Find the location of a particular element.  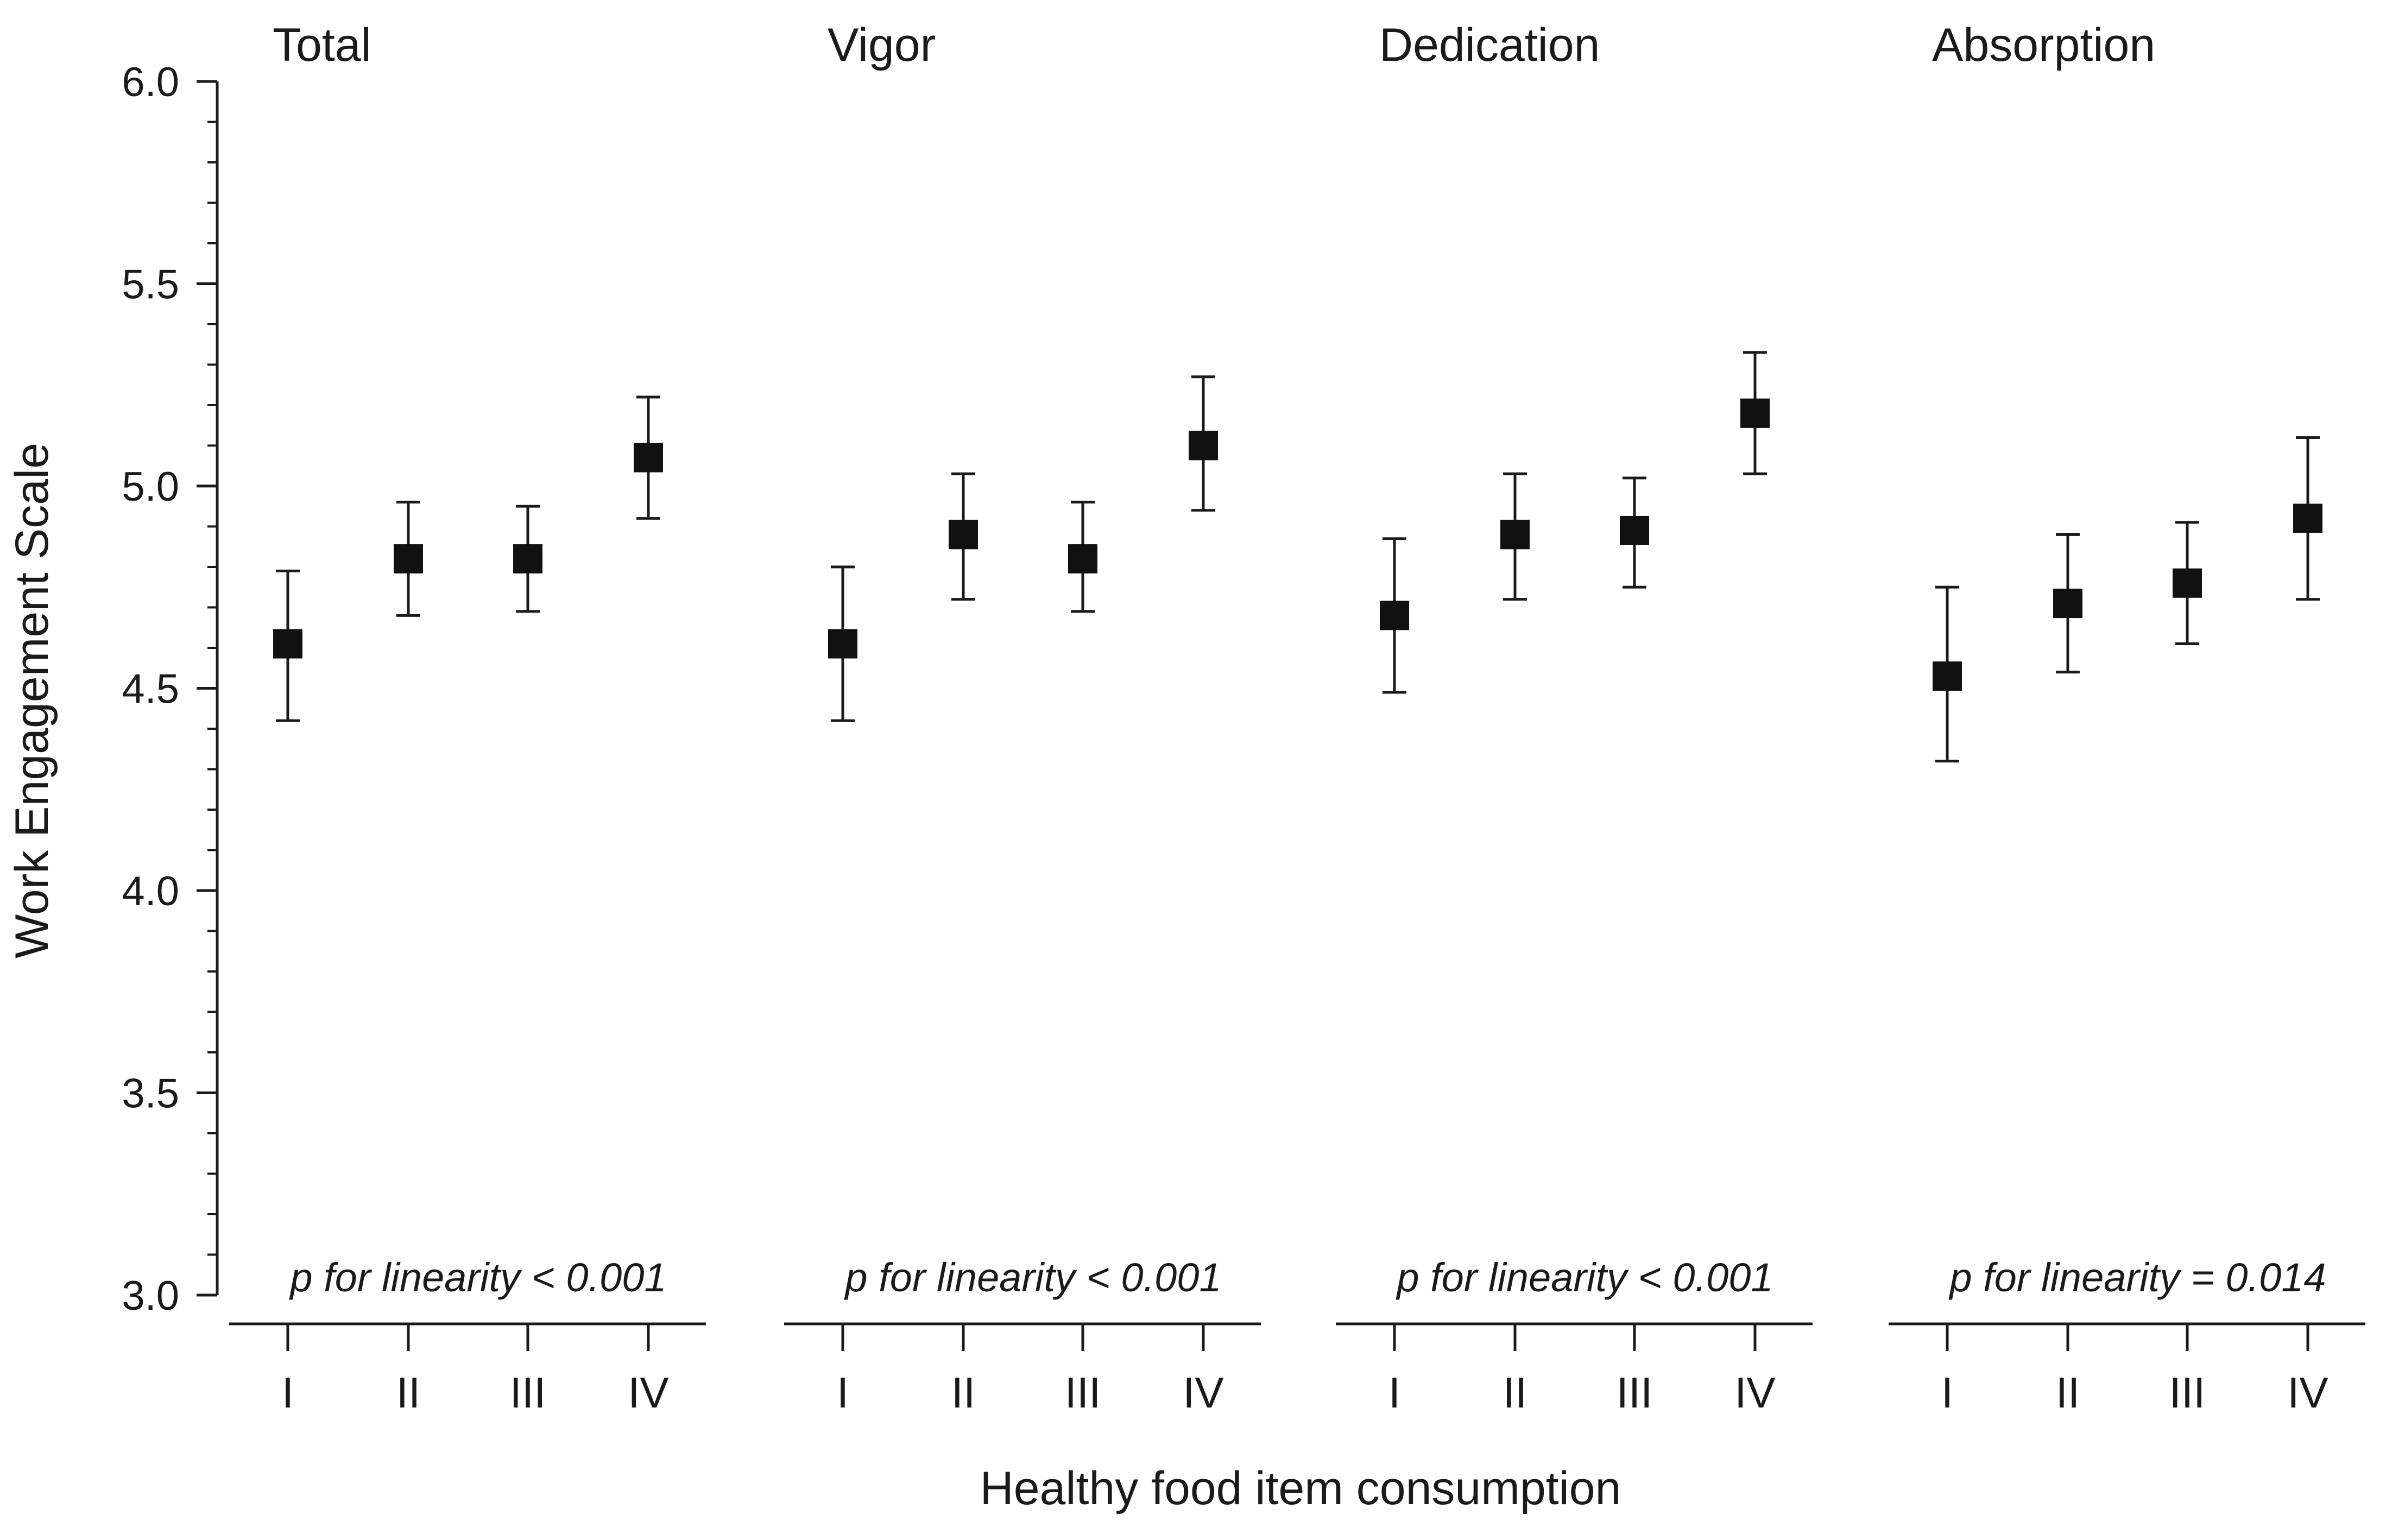

panel-title: Total is located at coordinates (322, 45).